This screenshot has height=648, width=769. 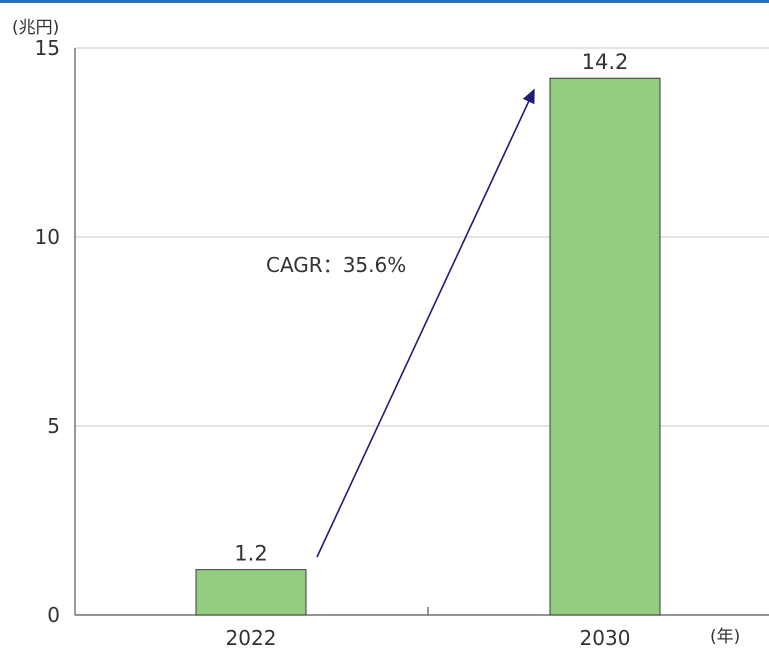 I want to click on y-tick-label: 5, so click(x=53, y=426).